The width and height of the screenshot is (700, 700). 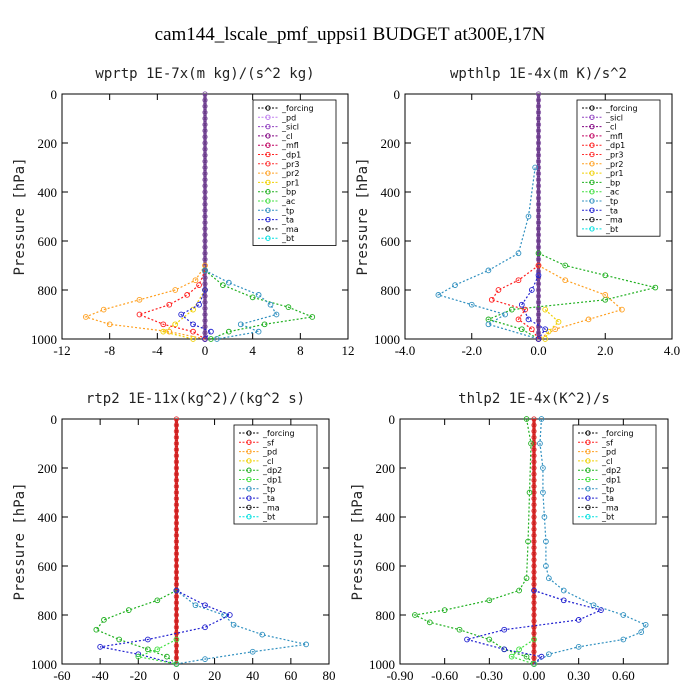 I want to click on legend-entry: _bt, so click(x=607, y=517).